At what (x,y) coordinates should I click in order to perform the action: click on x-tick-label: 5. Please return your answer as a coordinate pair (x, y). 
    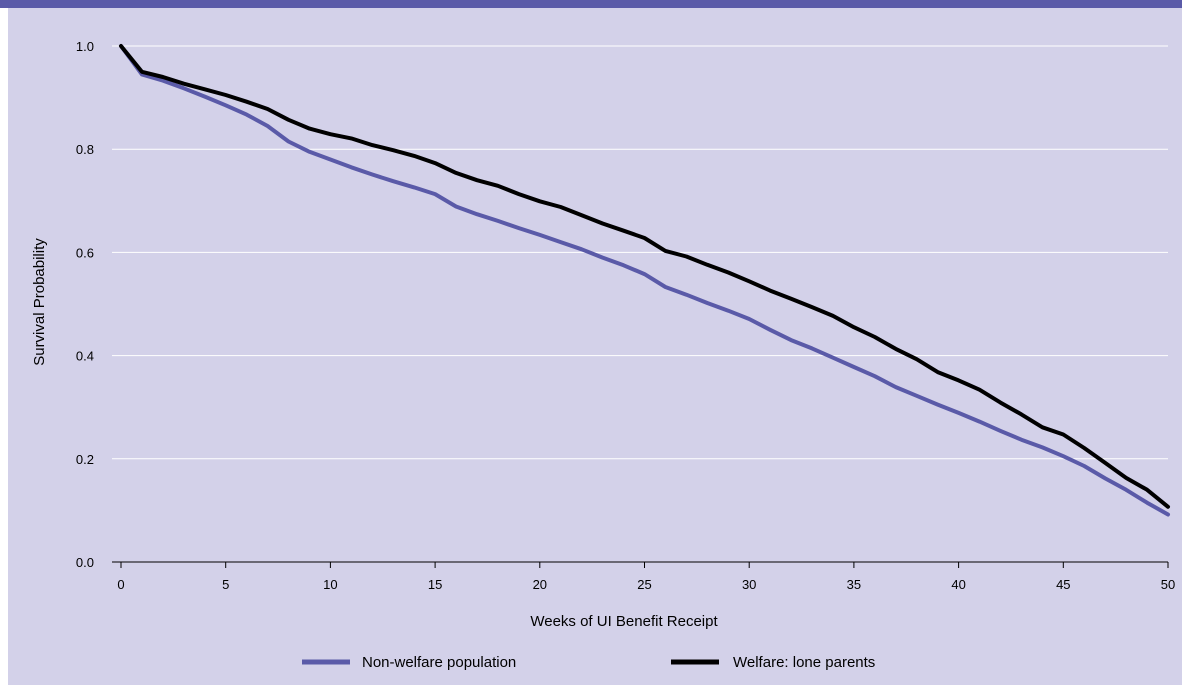
    Looking at the image, I should click on (225, 584).